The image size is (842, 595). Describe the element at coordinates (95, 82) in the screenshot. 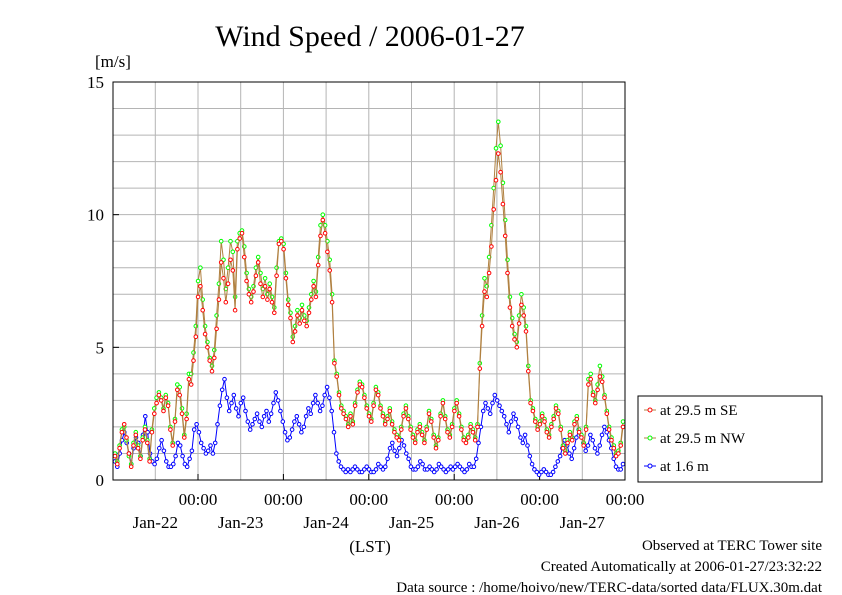

I see `y-tick-label: 15` at that location.